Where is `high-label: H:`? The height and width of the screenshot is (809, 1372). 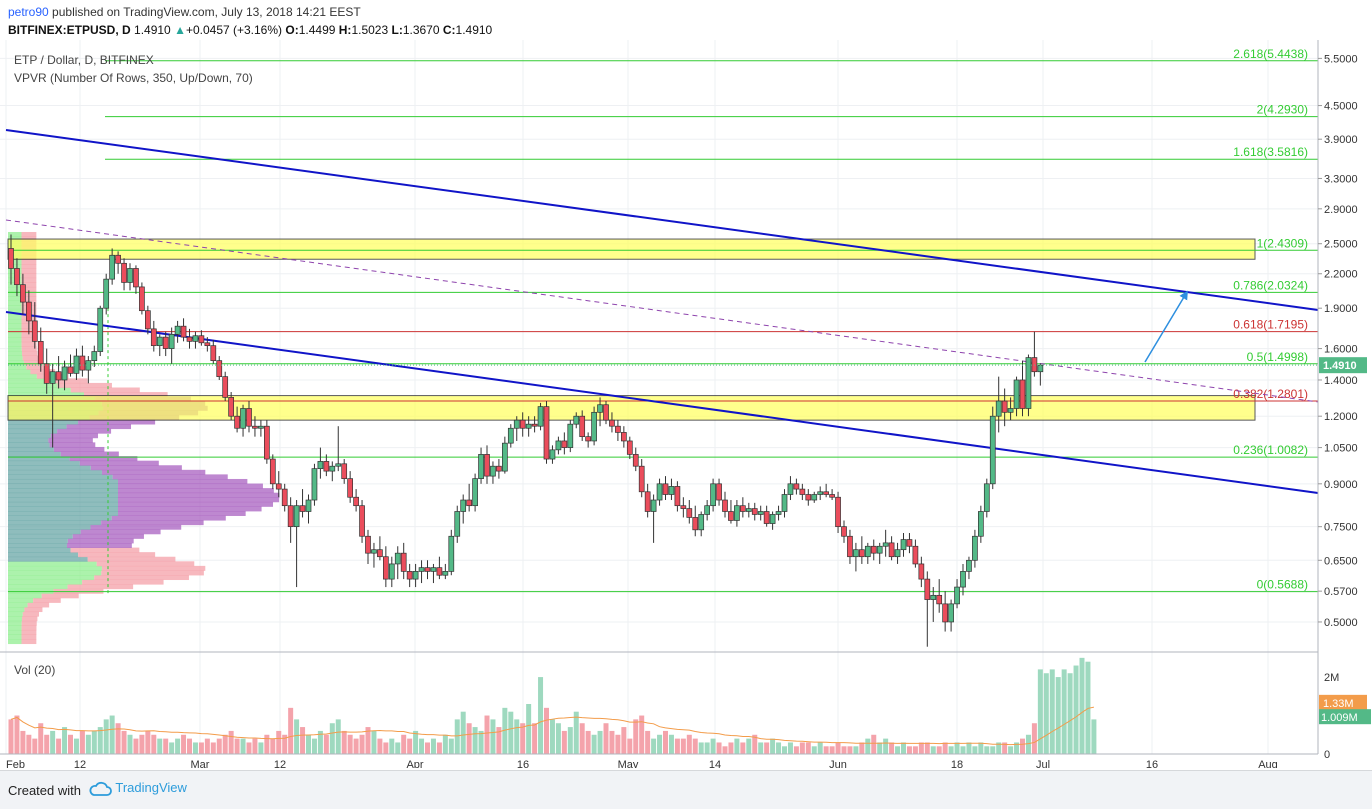 high-label: H: is located at coordinates (345, 30).